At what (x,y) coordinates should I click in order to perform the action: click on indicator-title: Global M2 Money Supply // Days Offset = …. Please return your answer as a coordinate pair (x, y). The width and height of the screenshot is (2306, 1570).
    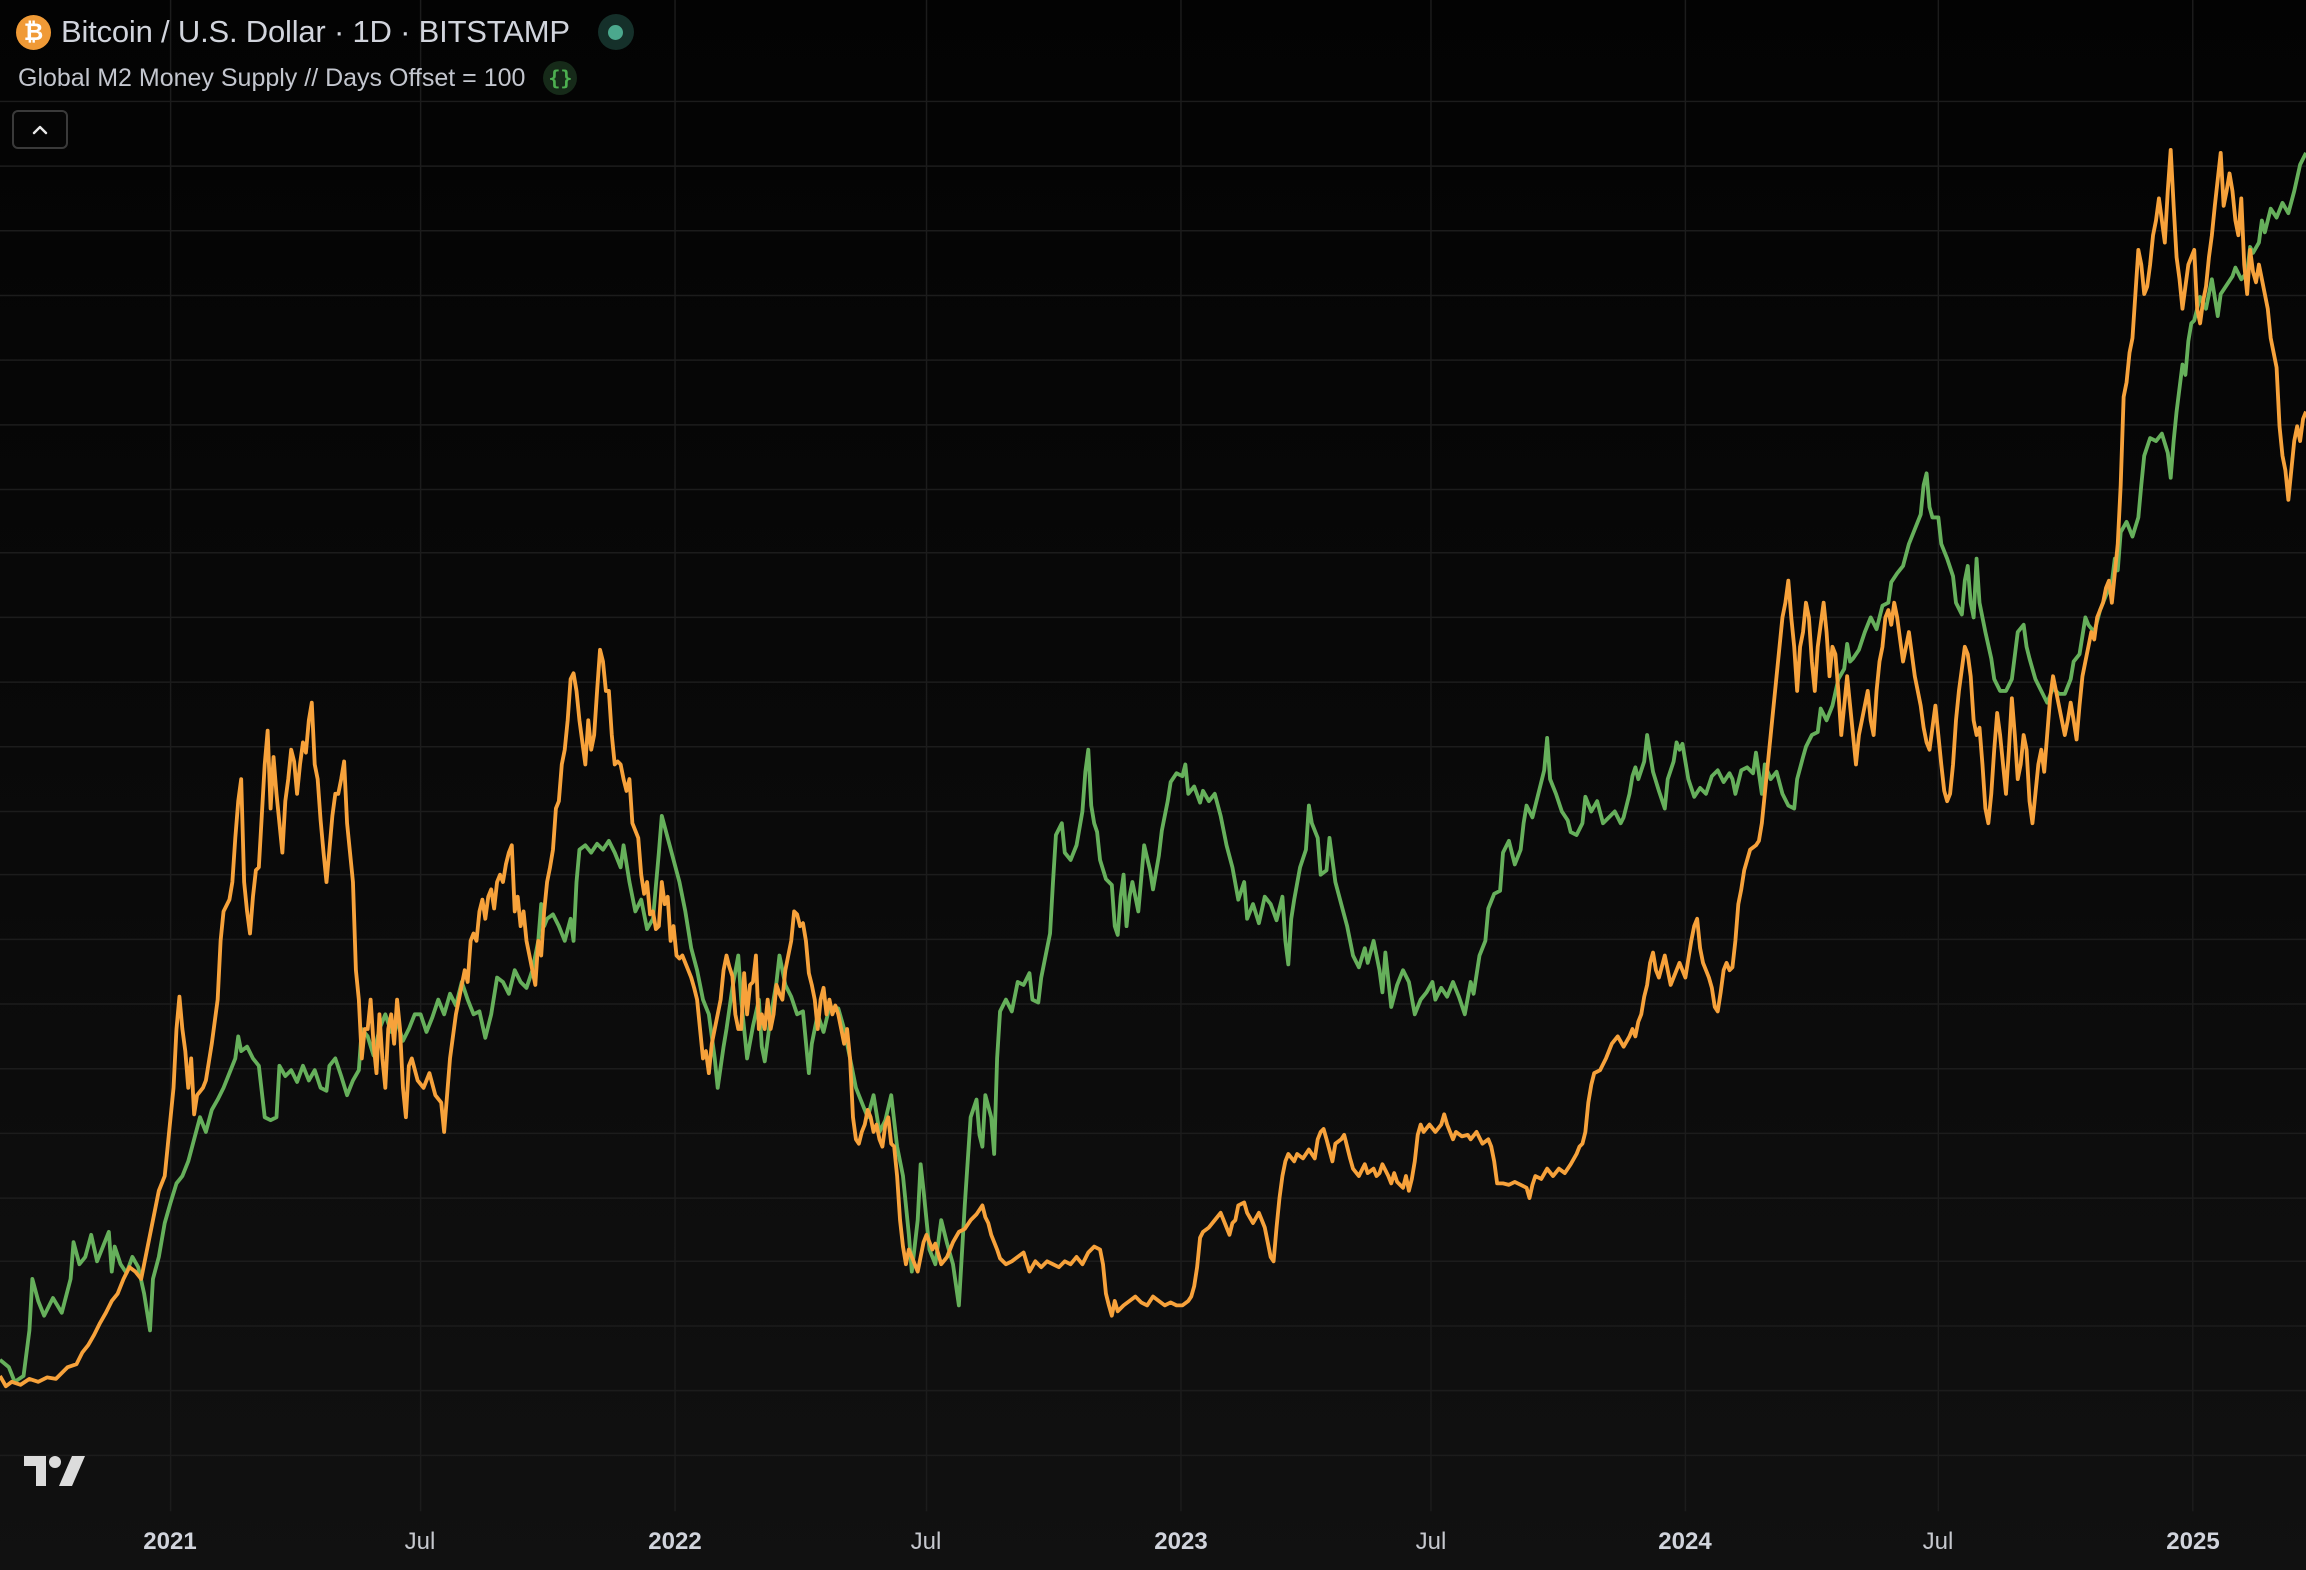
    Looking at the image, I should click on (272, 77).